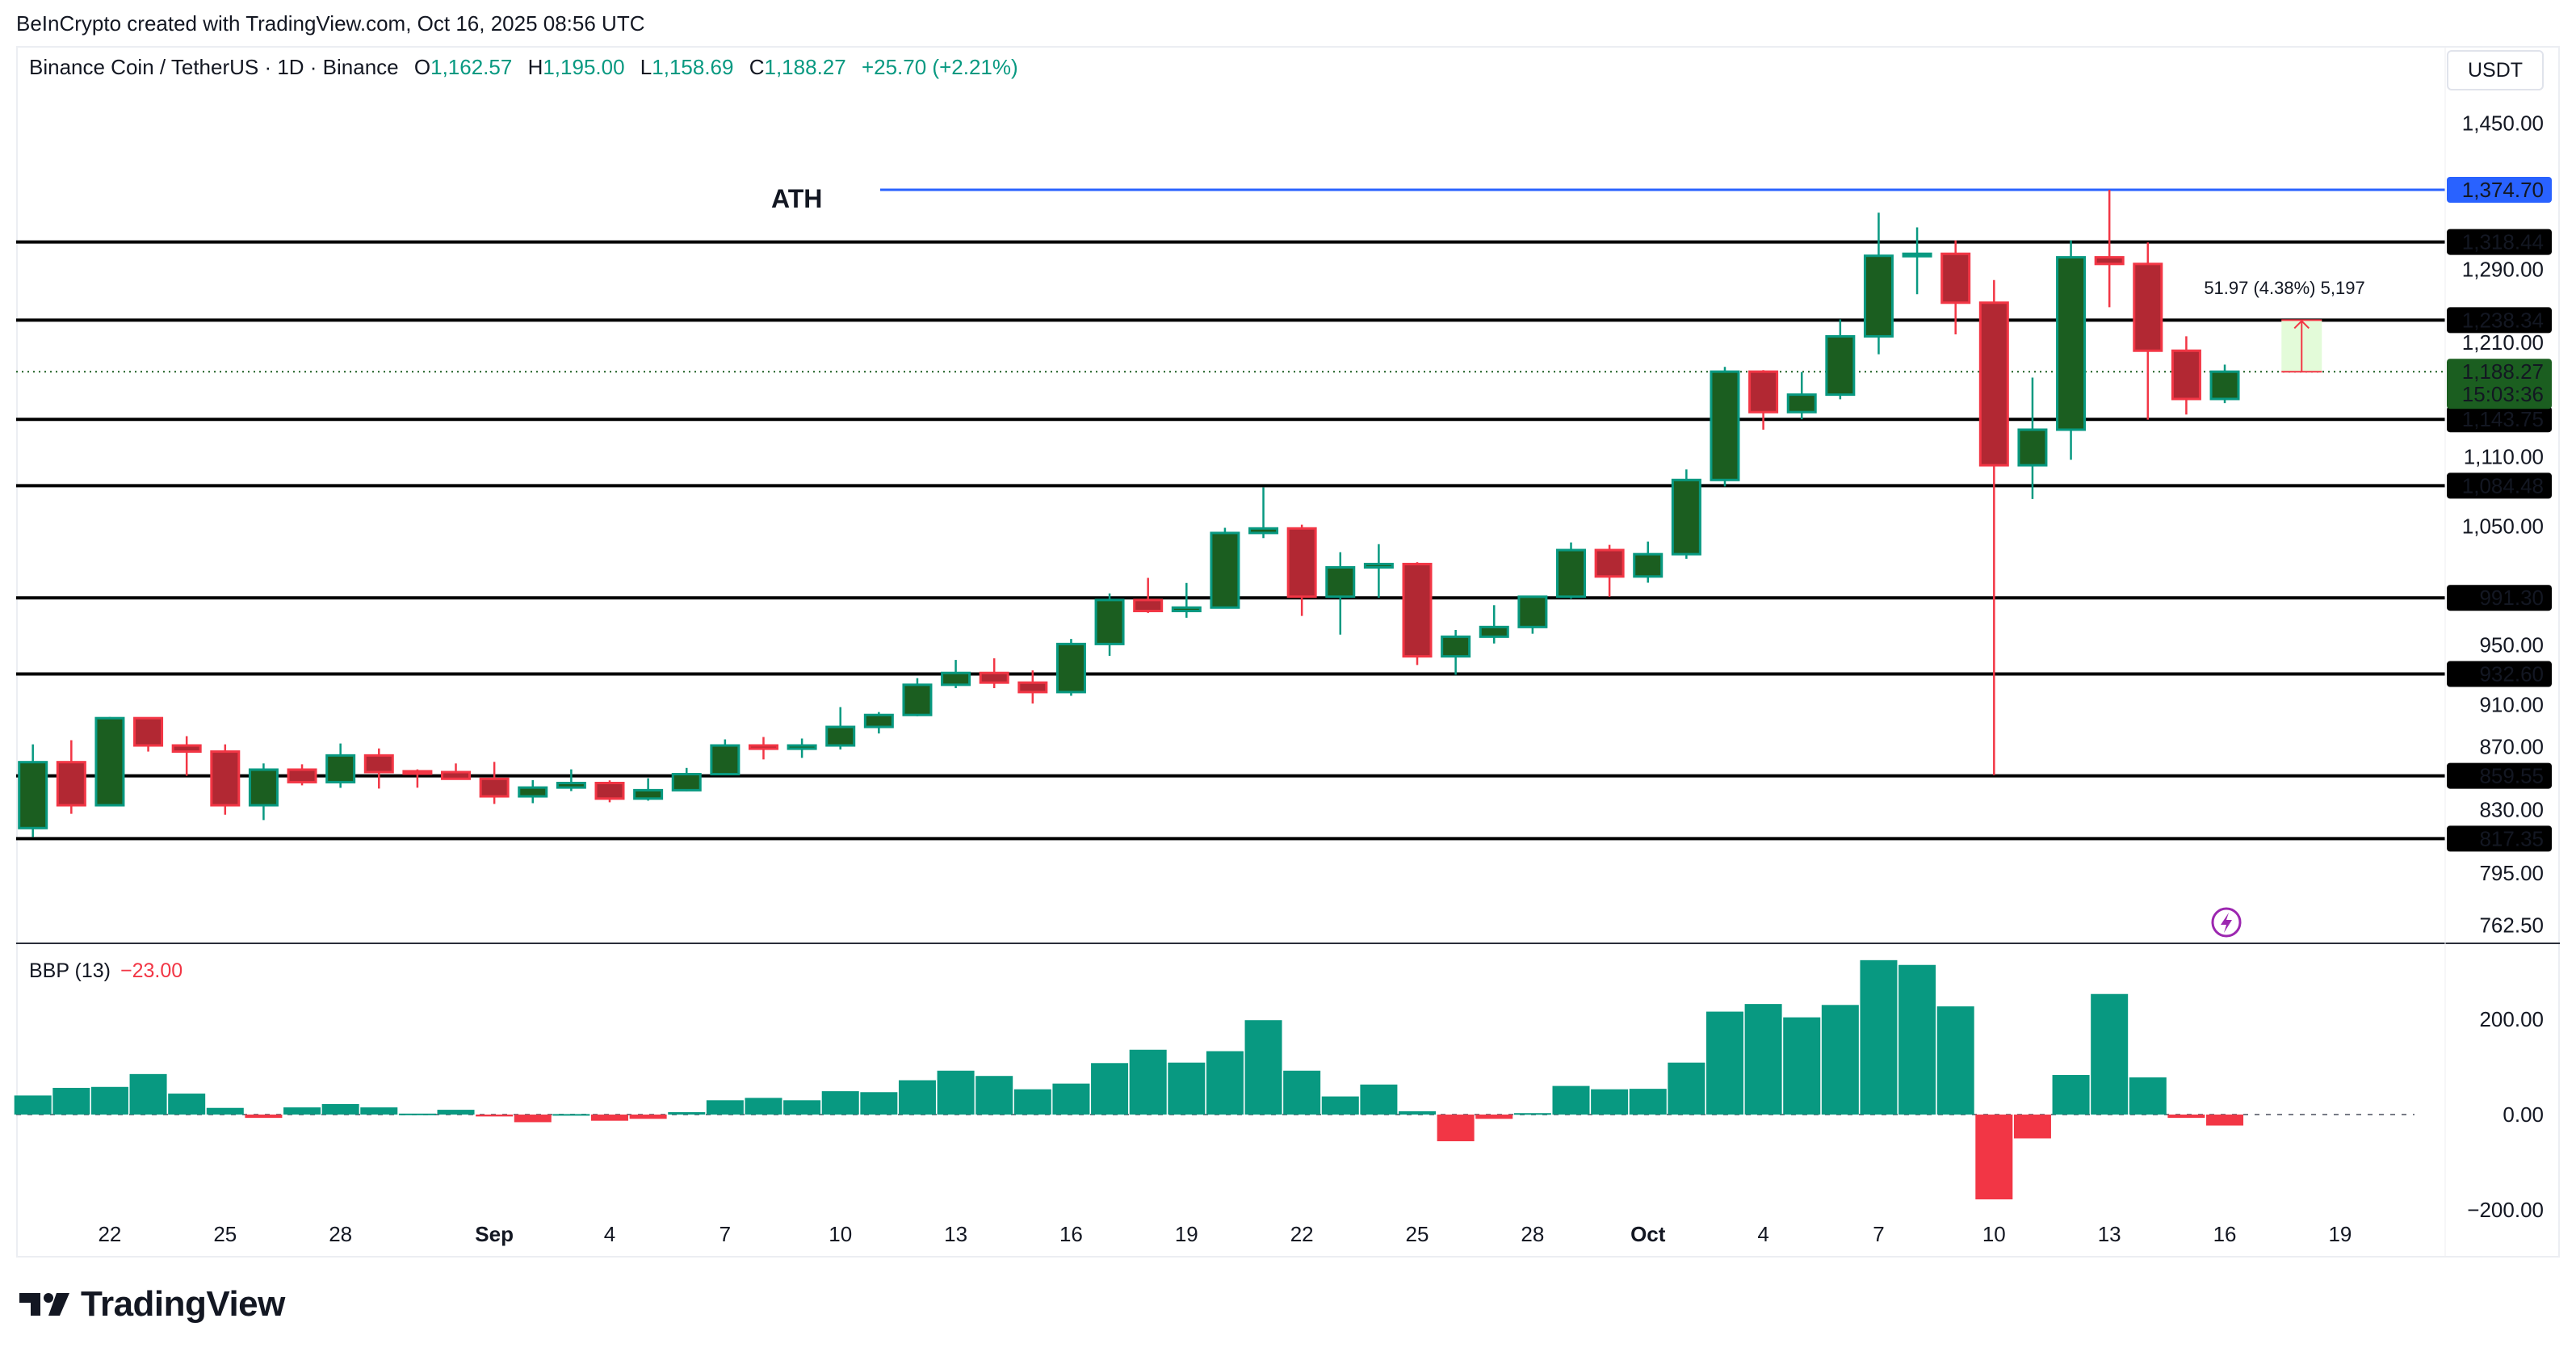  I want to click on indicator-legend: BBP (13) −23.00, so click(106, 971).